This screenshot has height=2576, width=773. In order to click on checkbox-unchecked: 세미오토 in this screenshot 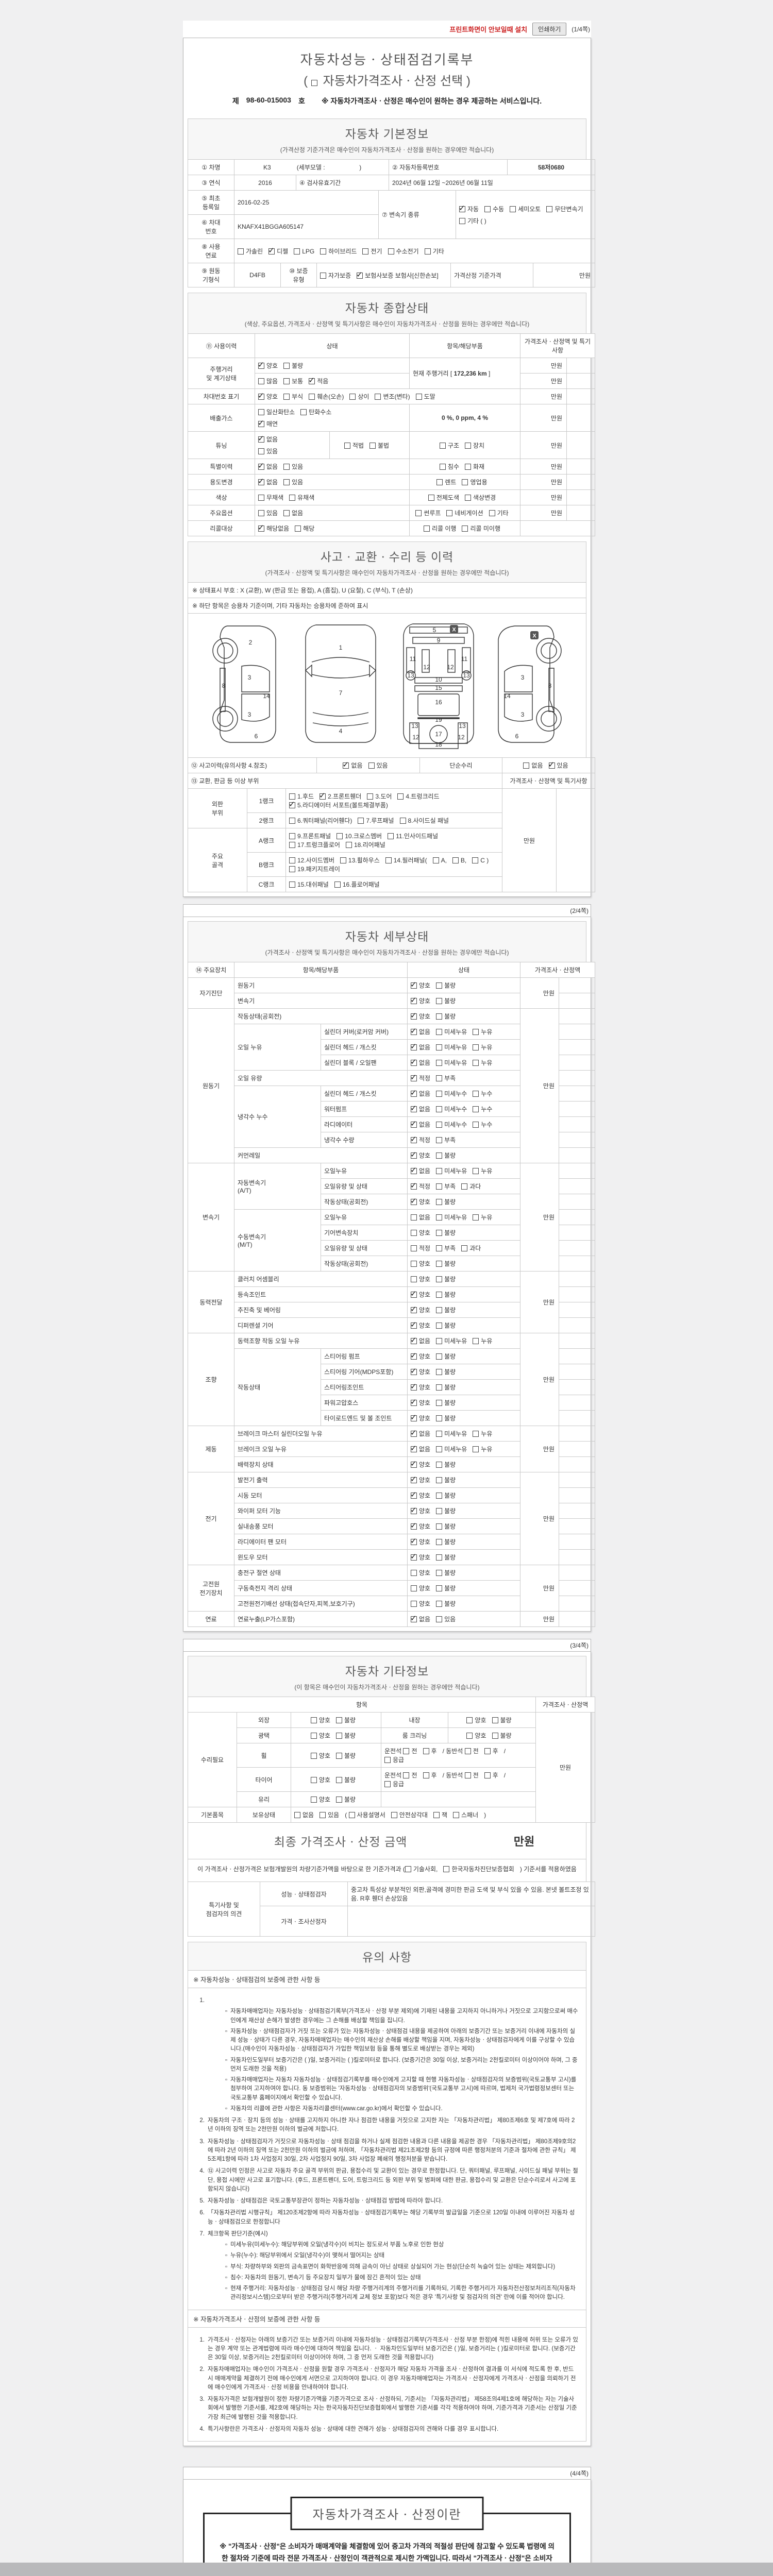, I will do `click(525, 209)`.